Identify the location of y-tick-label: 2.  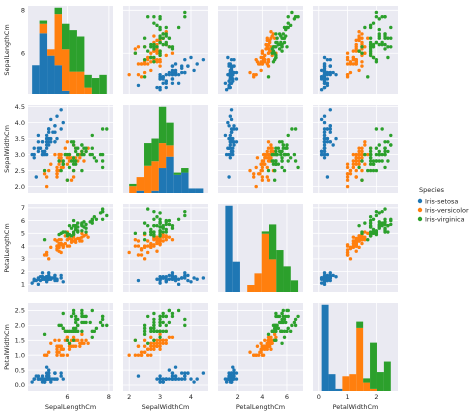
(23, 272).